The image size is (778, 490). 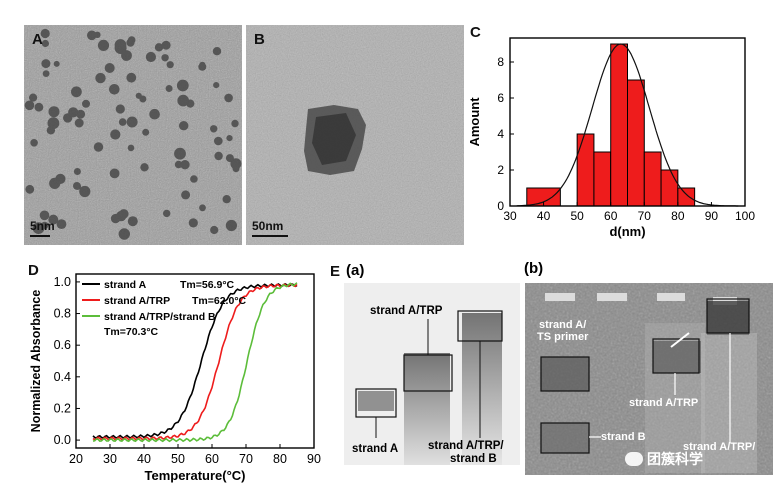 I want to click on gel-b-label-strand-a-trp: strand A/TRP, so click(x=664, y=403).